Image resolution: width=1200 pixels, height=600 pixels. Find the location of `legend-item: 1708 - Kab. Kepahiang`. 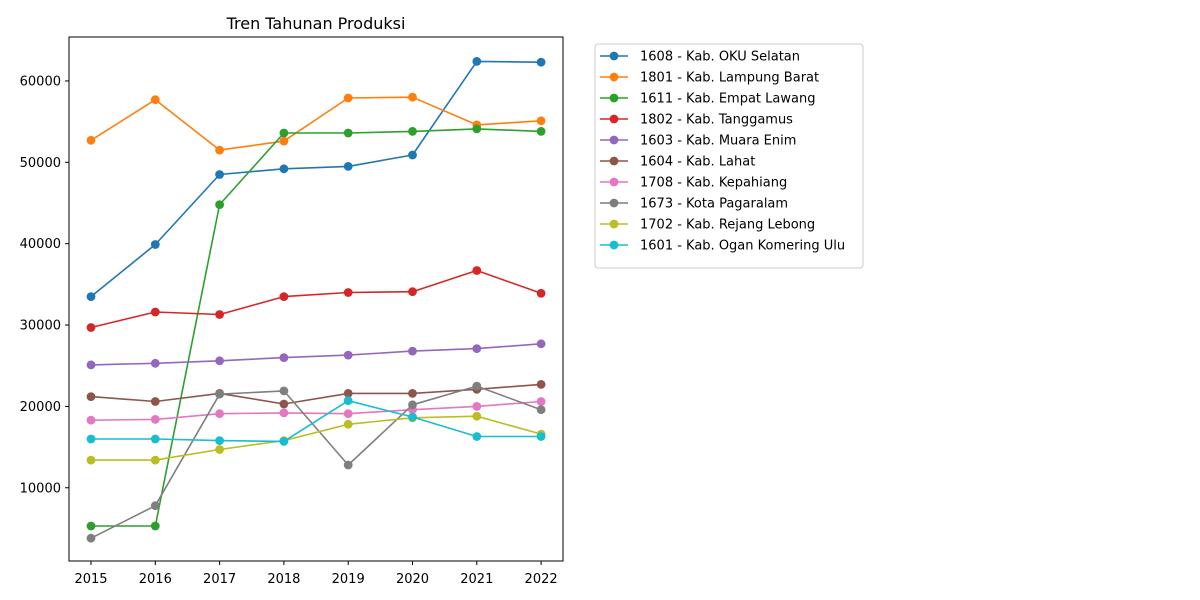

legend-item: 1708 - Kab. Kepahiang is located at coordinates (693, 183).